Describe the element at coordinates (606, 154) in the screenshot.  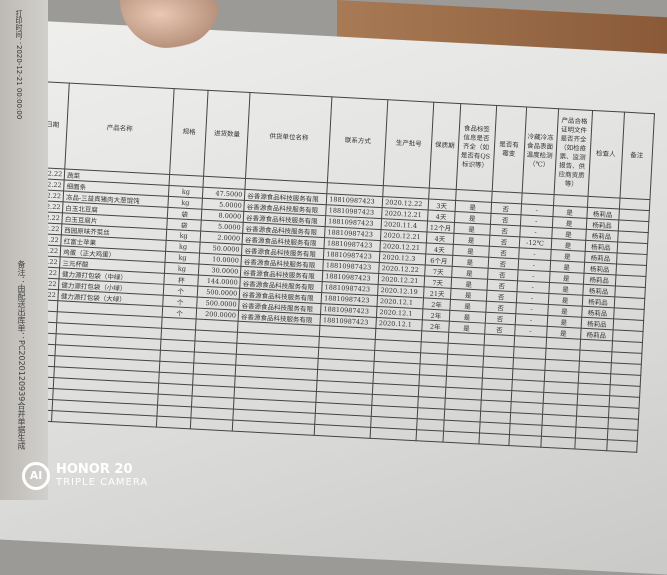
I see `column-header: 检查人` at that location.